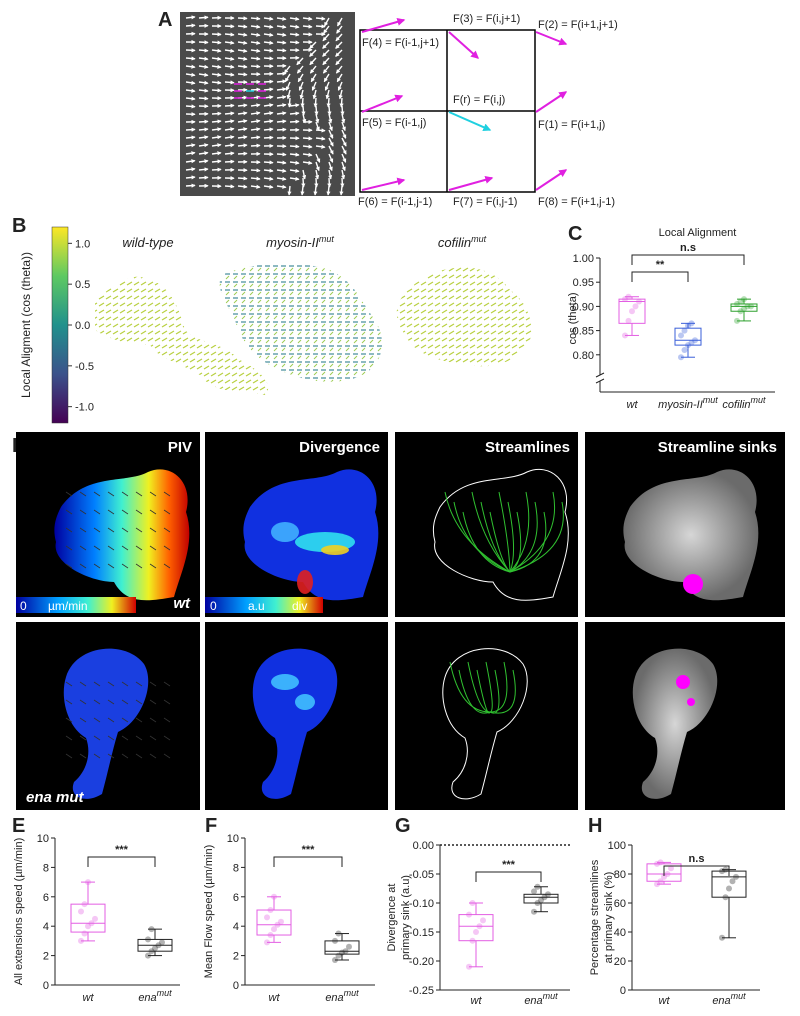 Image resolution: width=800 pixels, height=1016 pixels. Describe the element at coordinates (299, 606) in the screenshot. I see `div-colorbar-label: div` at that location.